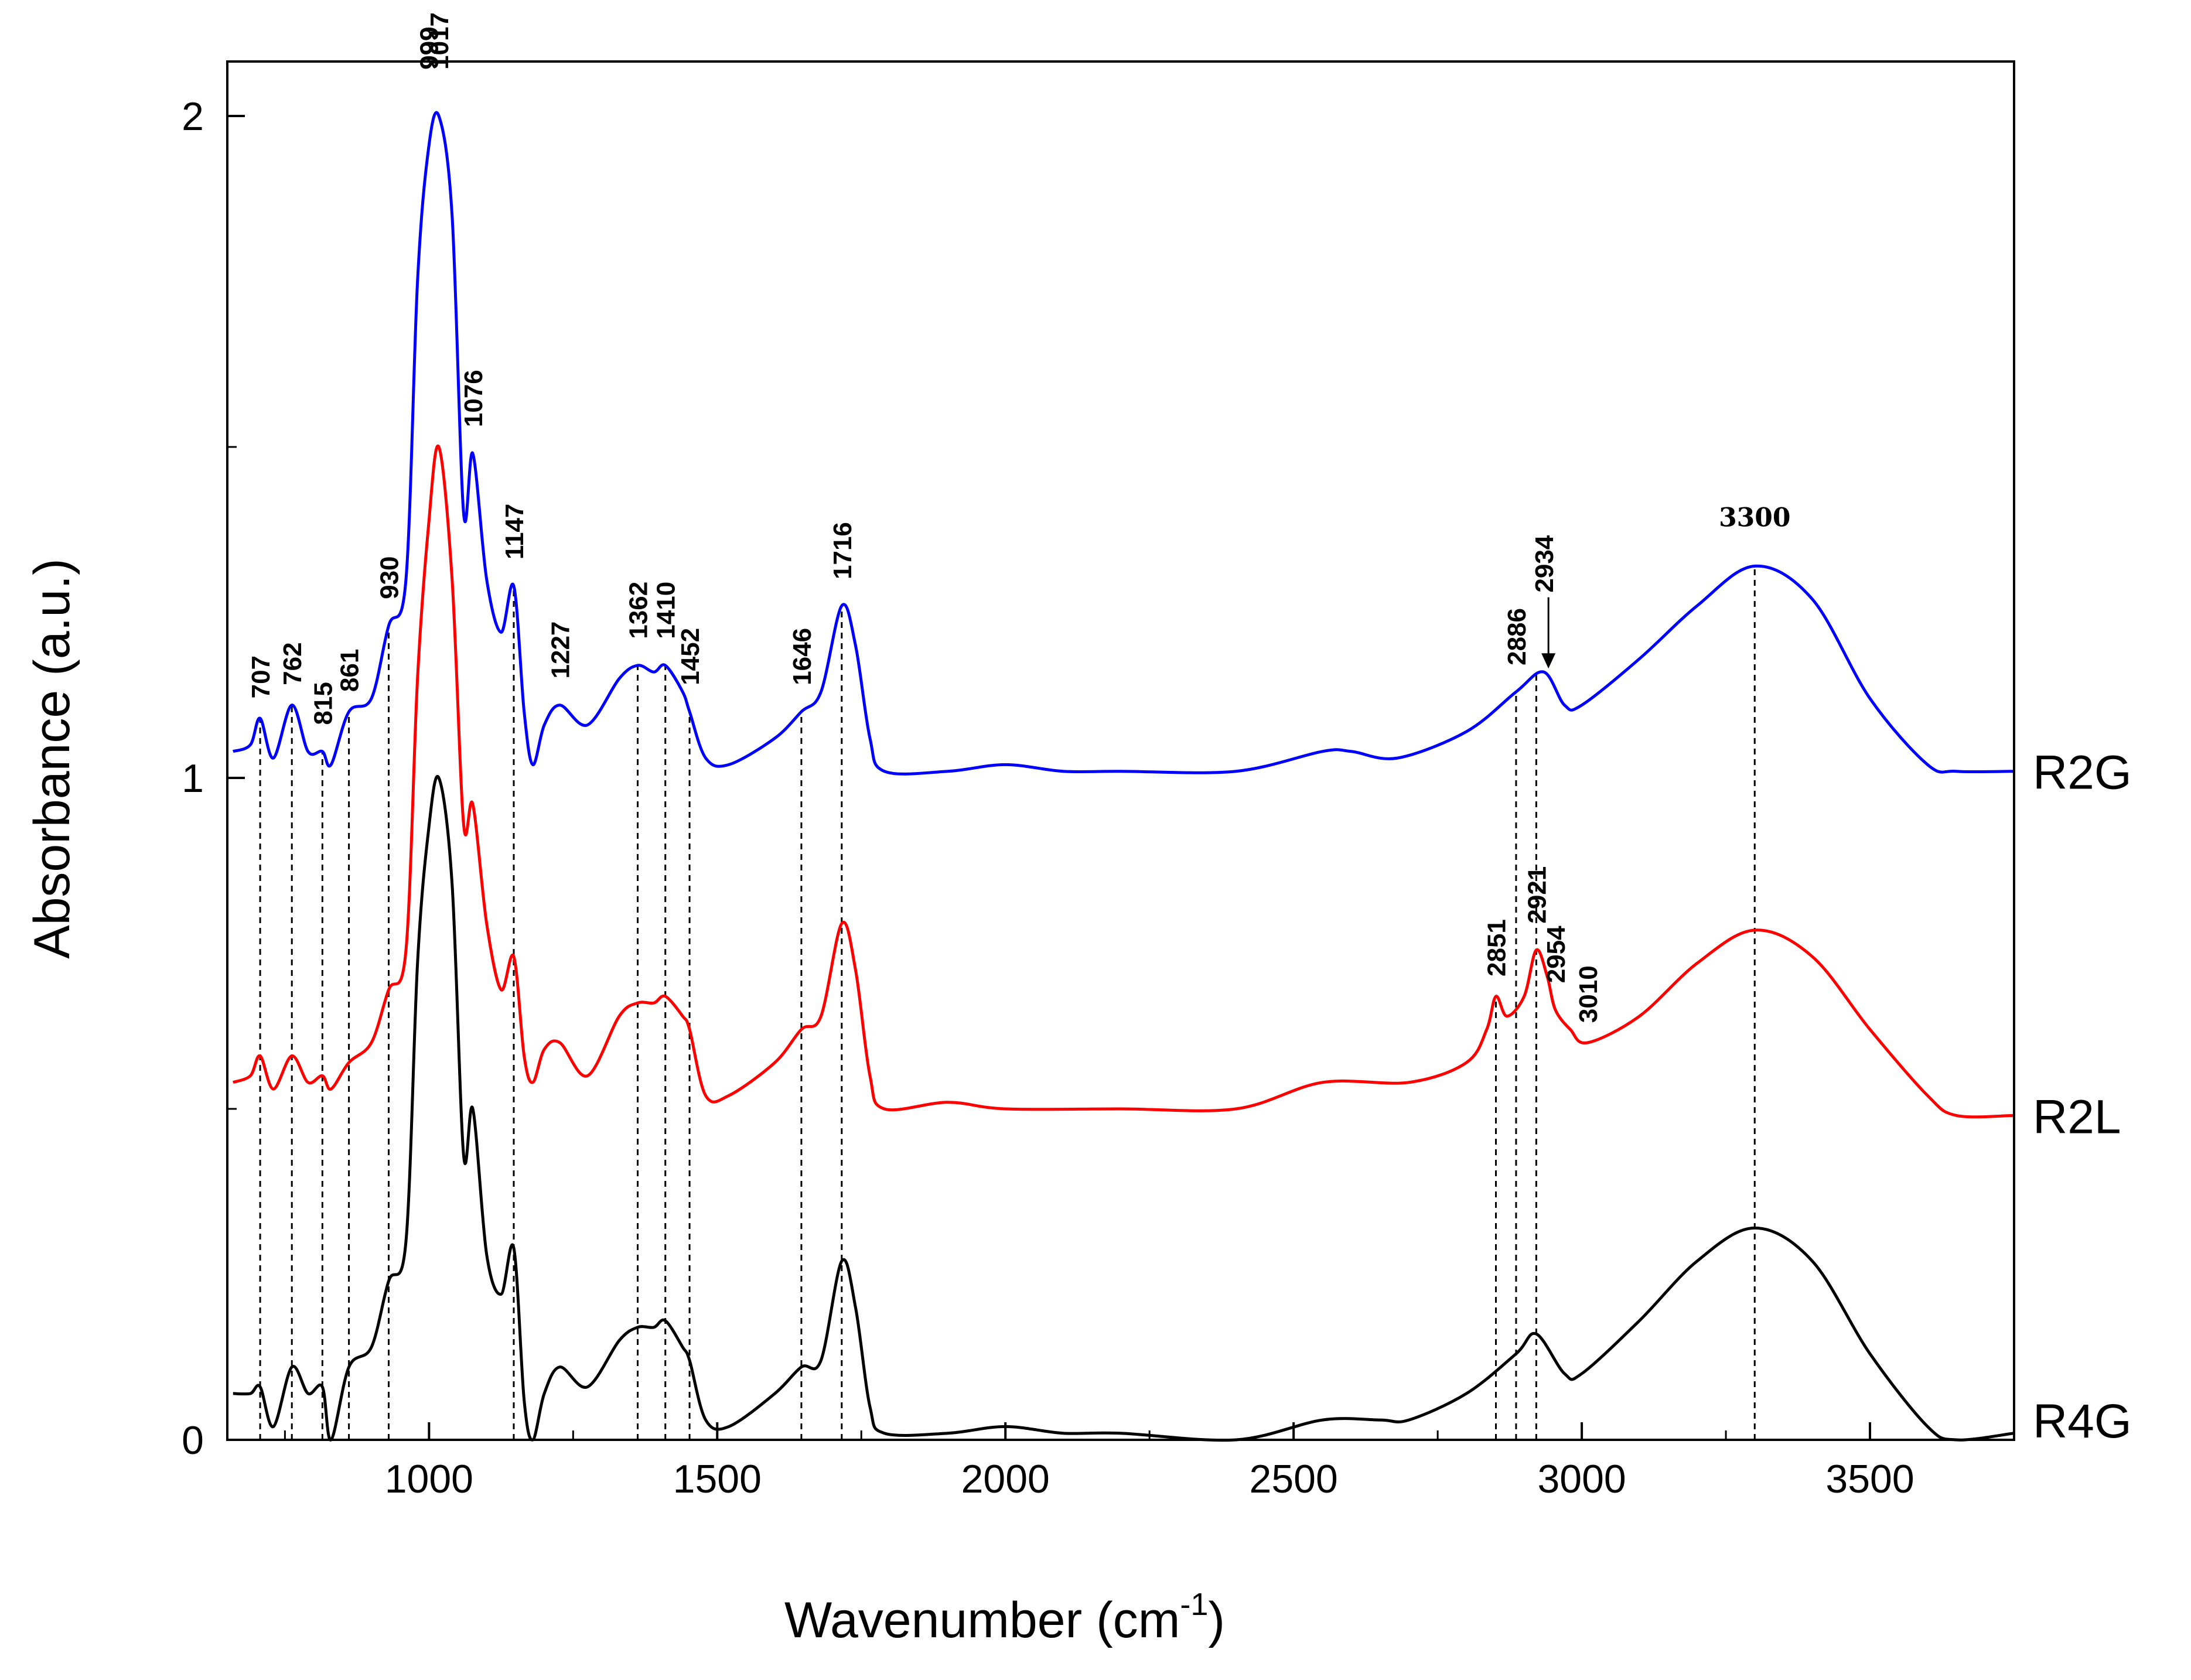  I want to click on series-label-r4g: R4G, so click(2082, 1421).